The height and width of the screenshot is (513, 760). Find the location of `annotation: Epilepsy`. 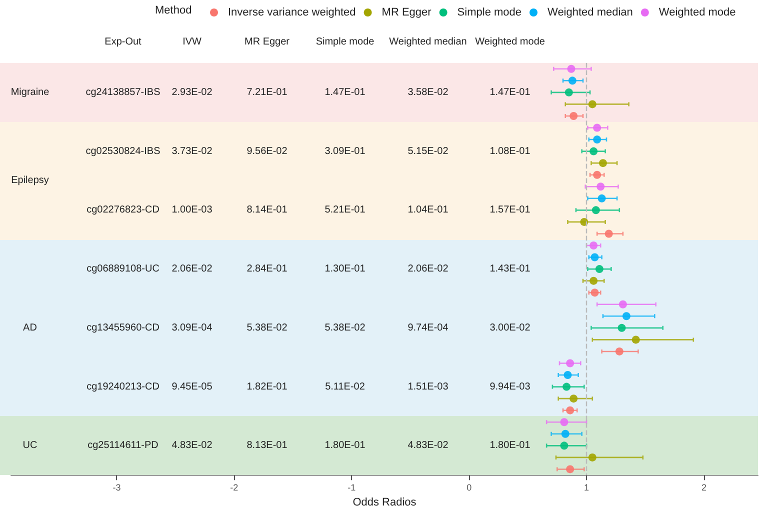

annotation: Epilepsy is located at coordinates (30, 180).